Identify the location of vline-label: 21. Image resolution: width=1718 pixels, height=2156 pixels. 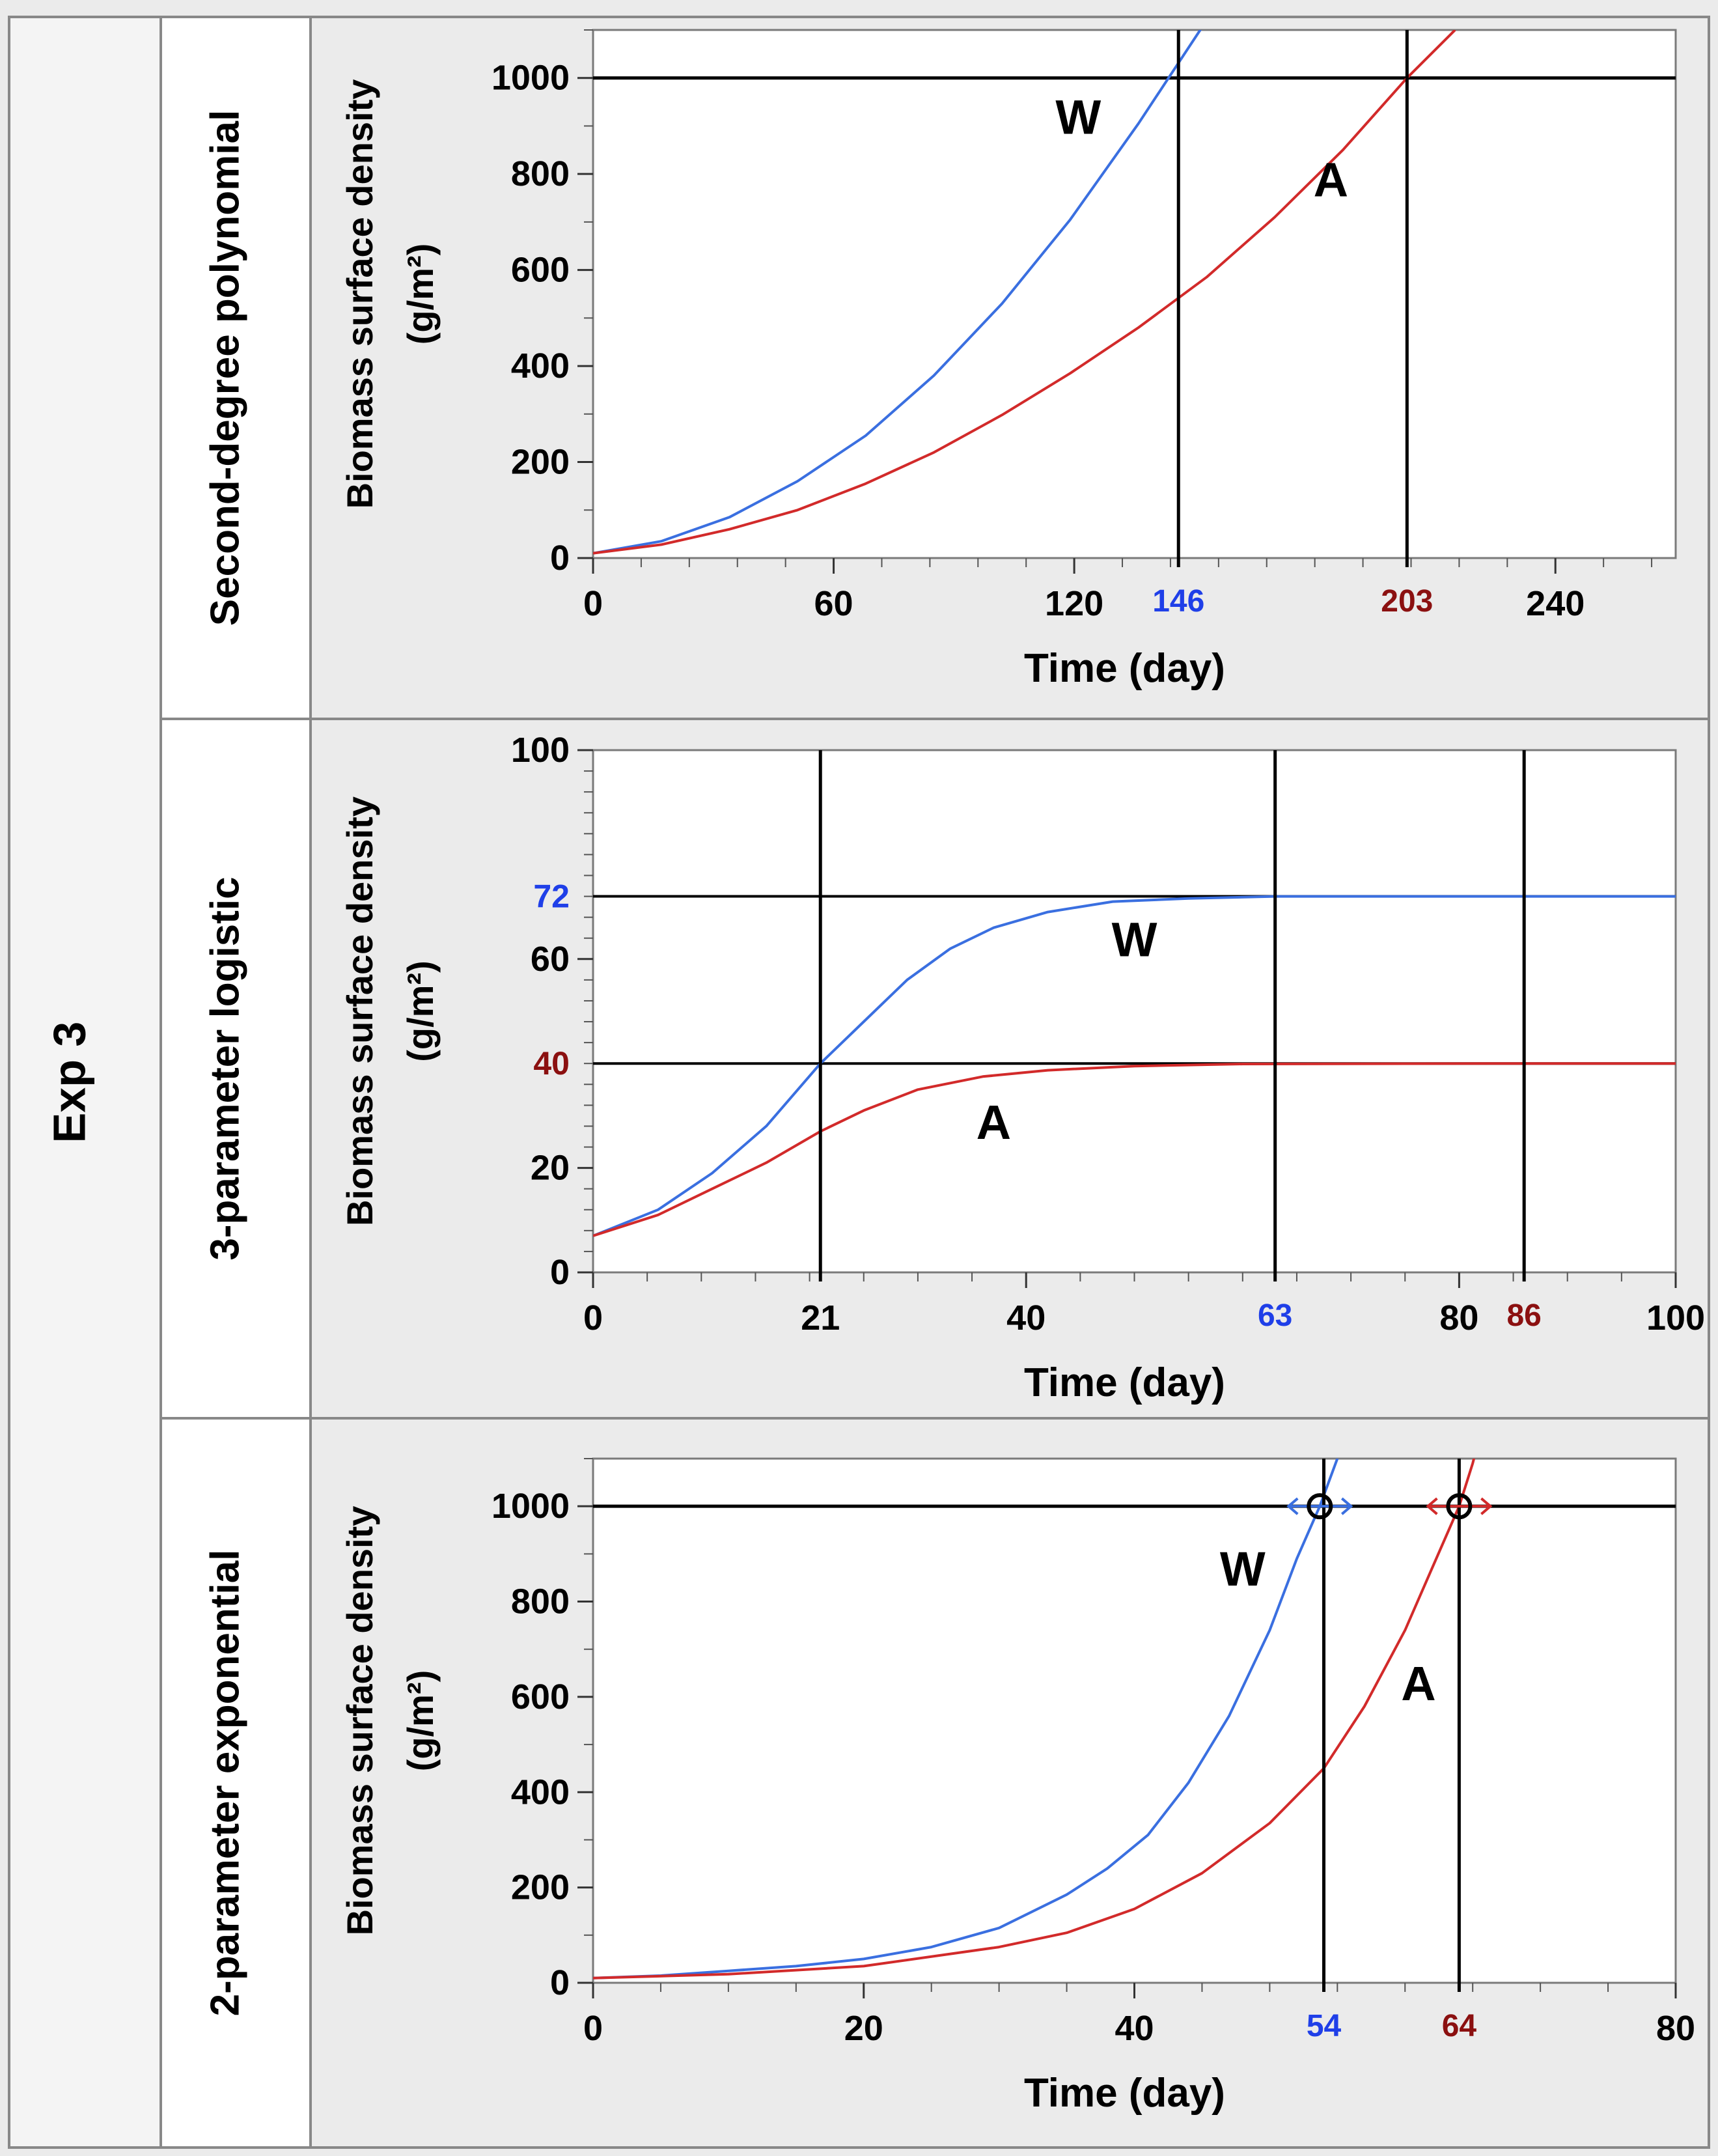
(820, 1318).